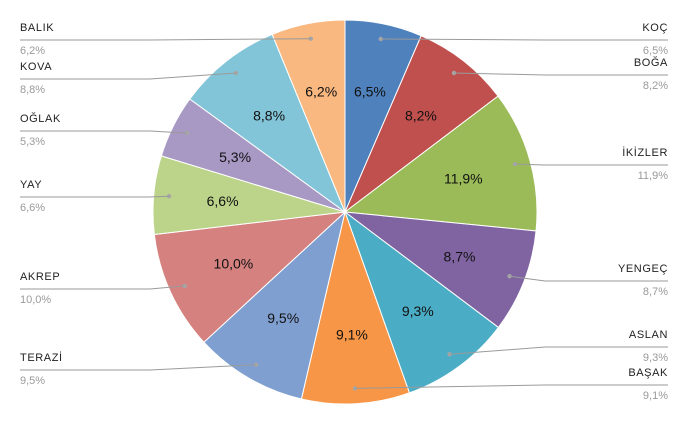 The height and width of the screenshot is (427, 690). I want to click on percent-label-kova: 8,8%, so click(32, 90).